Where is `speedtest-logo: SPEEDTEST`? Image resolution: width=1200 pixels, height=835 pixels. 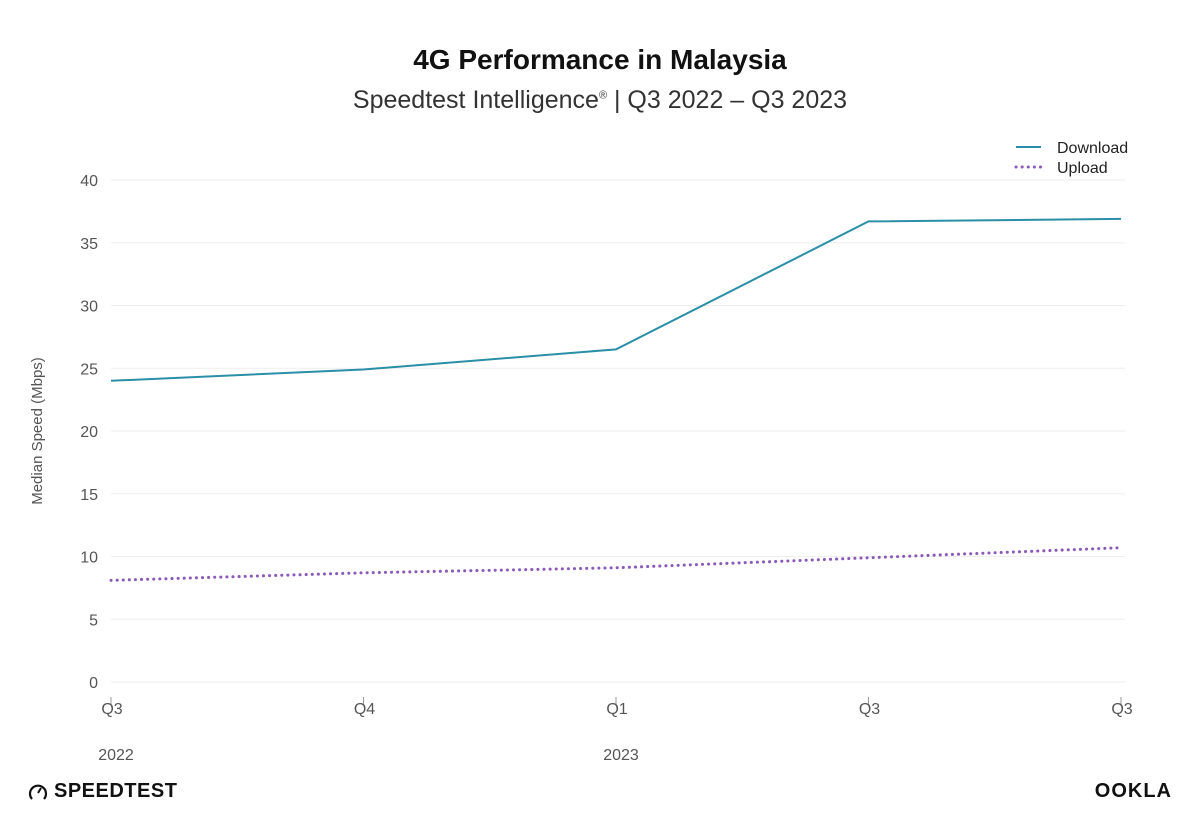
speedtest-logo: SPEEDTEST is located at coordinates (102, 791).